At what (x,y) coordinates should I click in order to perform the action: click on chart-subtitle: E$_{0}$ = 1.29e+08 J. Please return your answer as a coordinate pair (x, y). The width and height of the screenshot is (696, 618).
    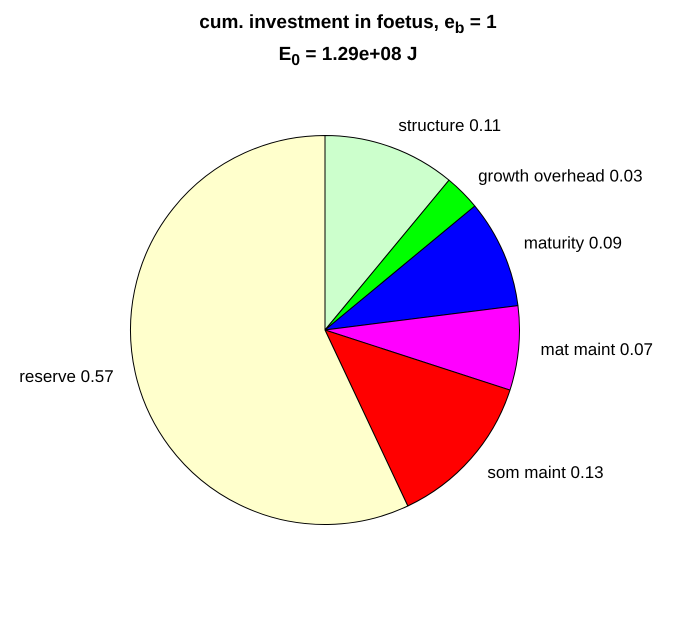
    Looking at the image, I should click on (348, 56).